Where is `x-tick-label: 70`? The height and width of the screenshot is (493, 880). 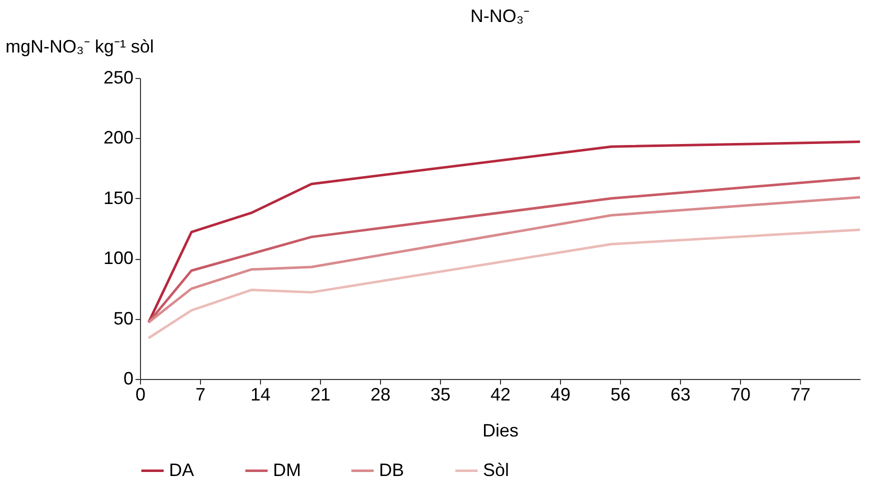
x-tick-label: 70 is located at coordinates (740, 394).